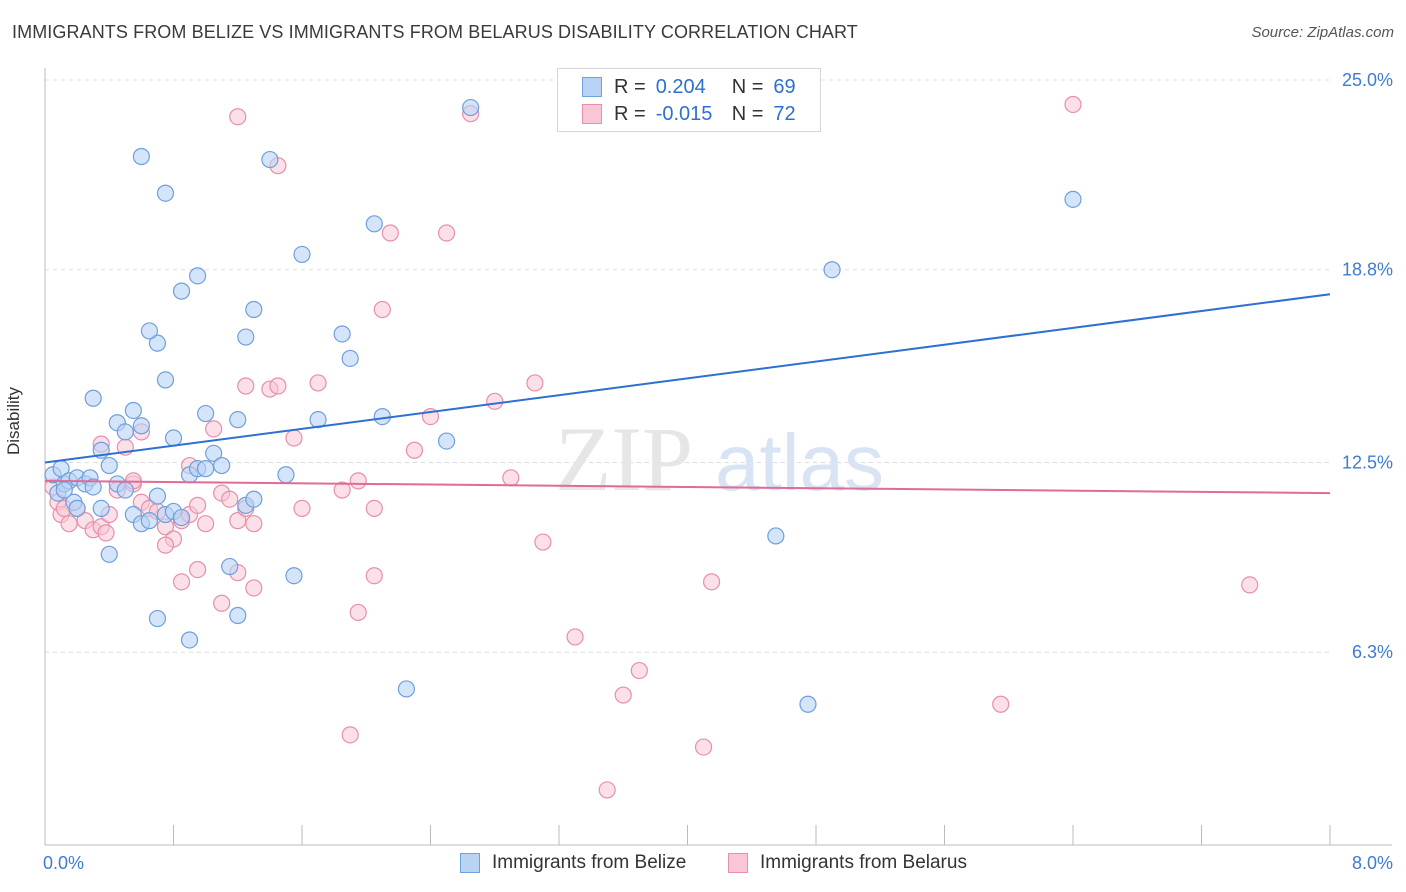 Image resolution: width=1406 pixels, height=892 pixels. I want to click on r-value: 0.204, so click(680, 86).